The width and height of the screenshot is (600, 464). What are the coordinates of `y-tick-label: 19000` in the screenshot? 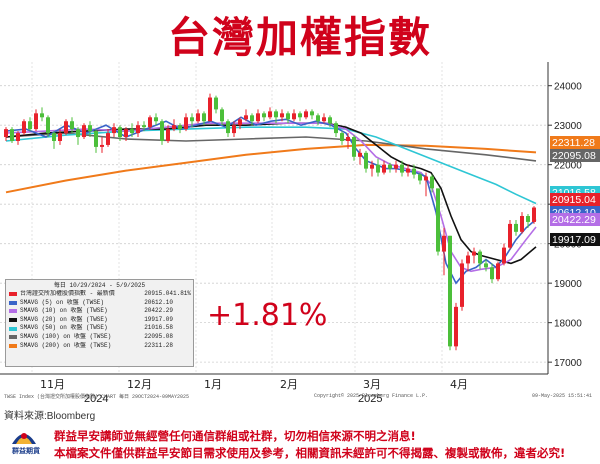 It's located at (568, 284).